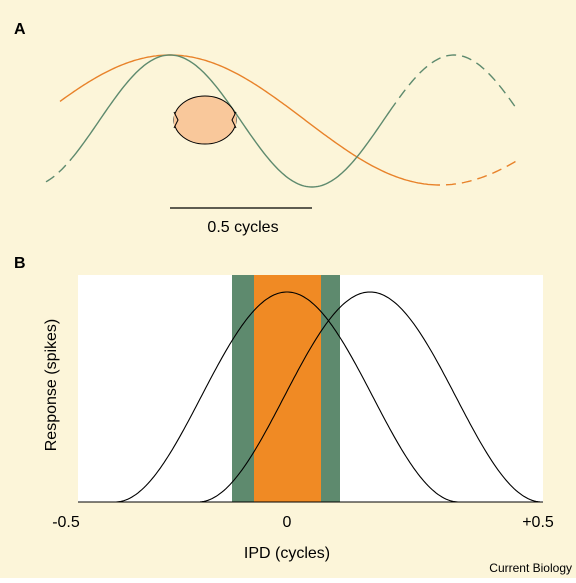 The height and width of the screenshot is (583, 576). What do you see at coordinates (20, 29) in the screenshot?
I see `panel-label: A` at bounding box center [20, 29].